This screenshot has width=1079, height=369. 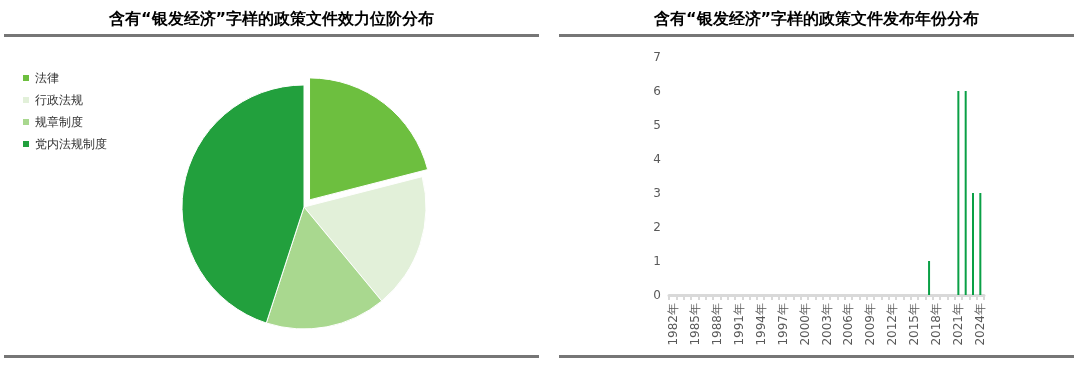 I want to click on y-tick-label: 7, so click(x=657, y=57).